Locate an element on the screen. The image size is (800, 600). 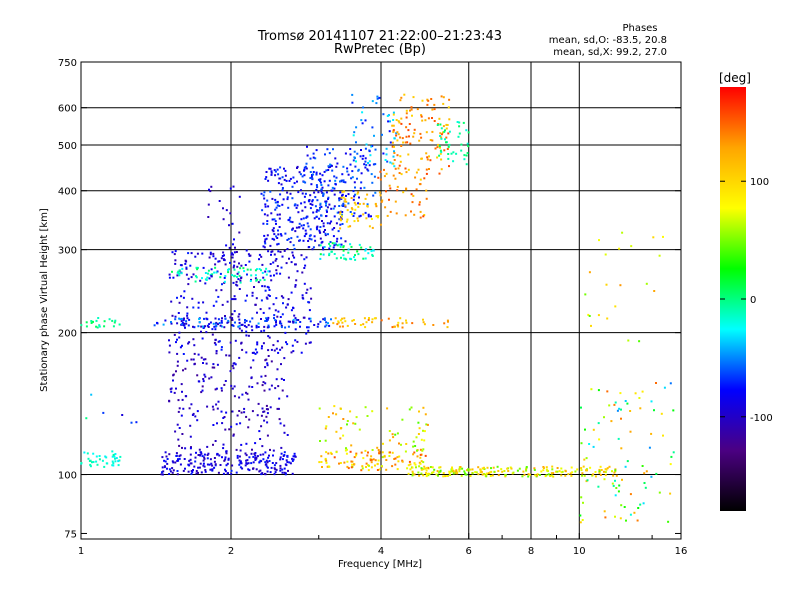
x-tick-label: 8 is located at coordinates (531, 551).